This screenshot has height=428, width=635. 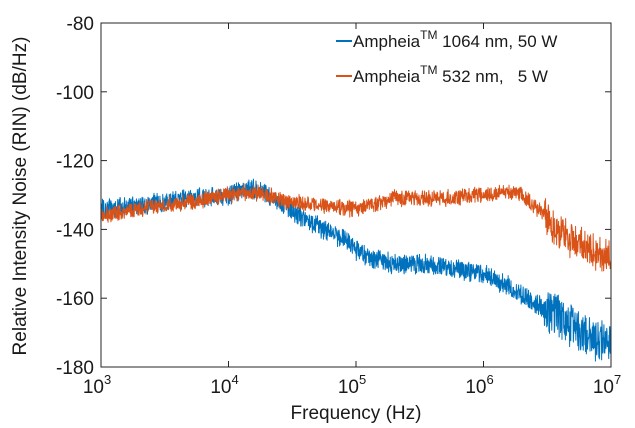 I want to click on y-tick-label: -120, so click(x=75, y=162).